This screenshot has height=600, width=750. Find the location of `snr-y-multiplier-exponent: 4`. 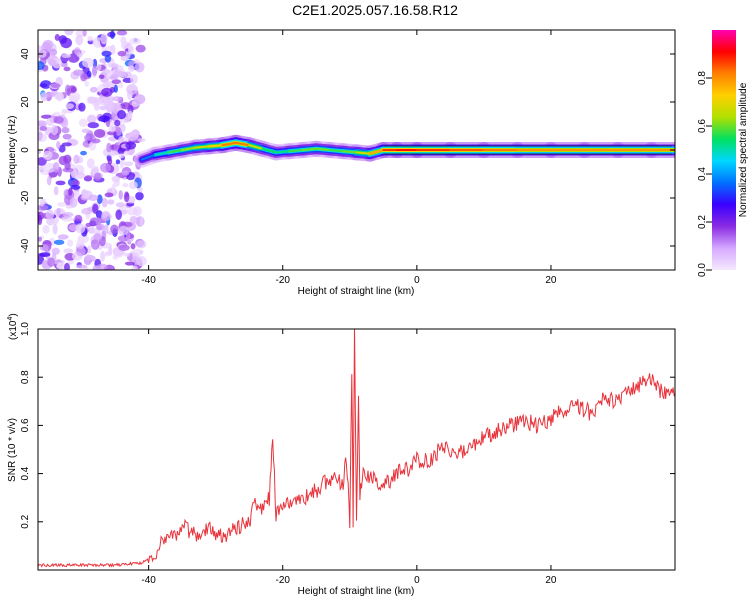

snr-y-multiplier-exponent: 4 is located at coordinates (10, 319).